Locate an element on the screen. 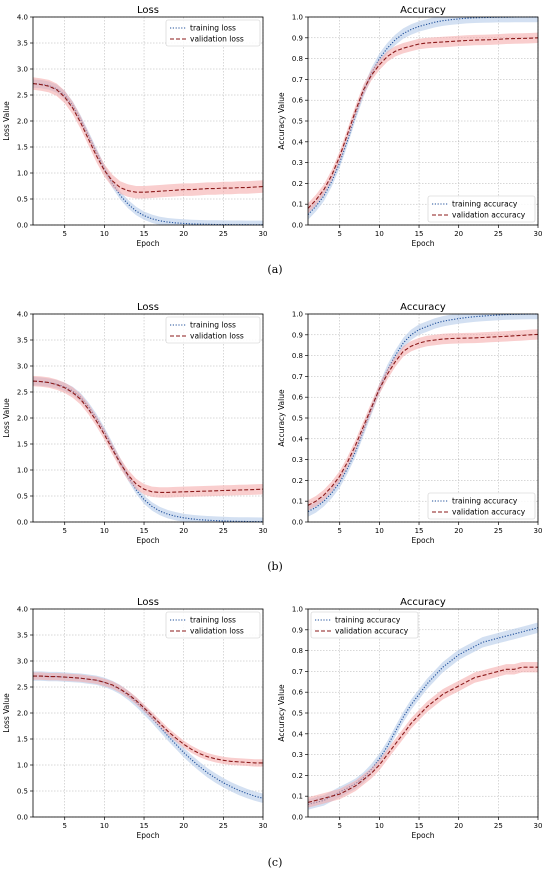  y-tick-label: 0.7 is located at coordinates (297, 672).